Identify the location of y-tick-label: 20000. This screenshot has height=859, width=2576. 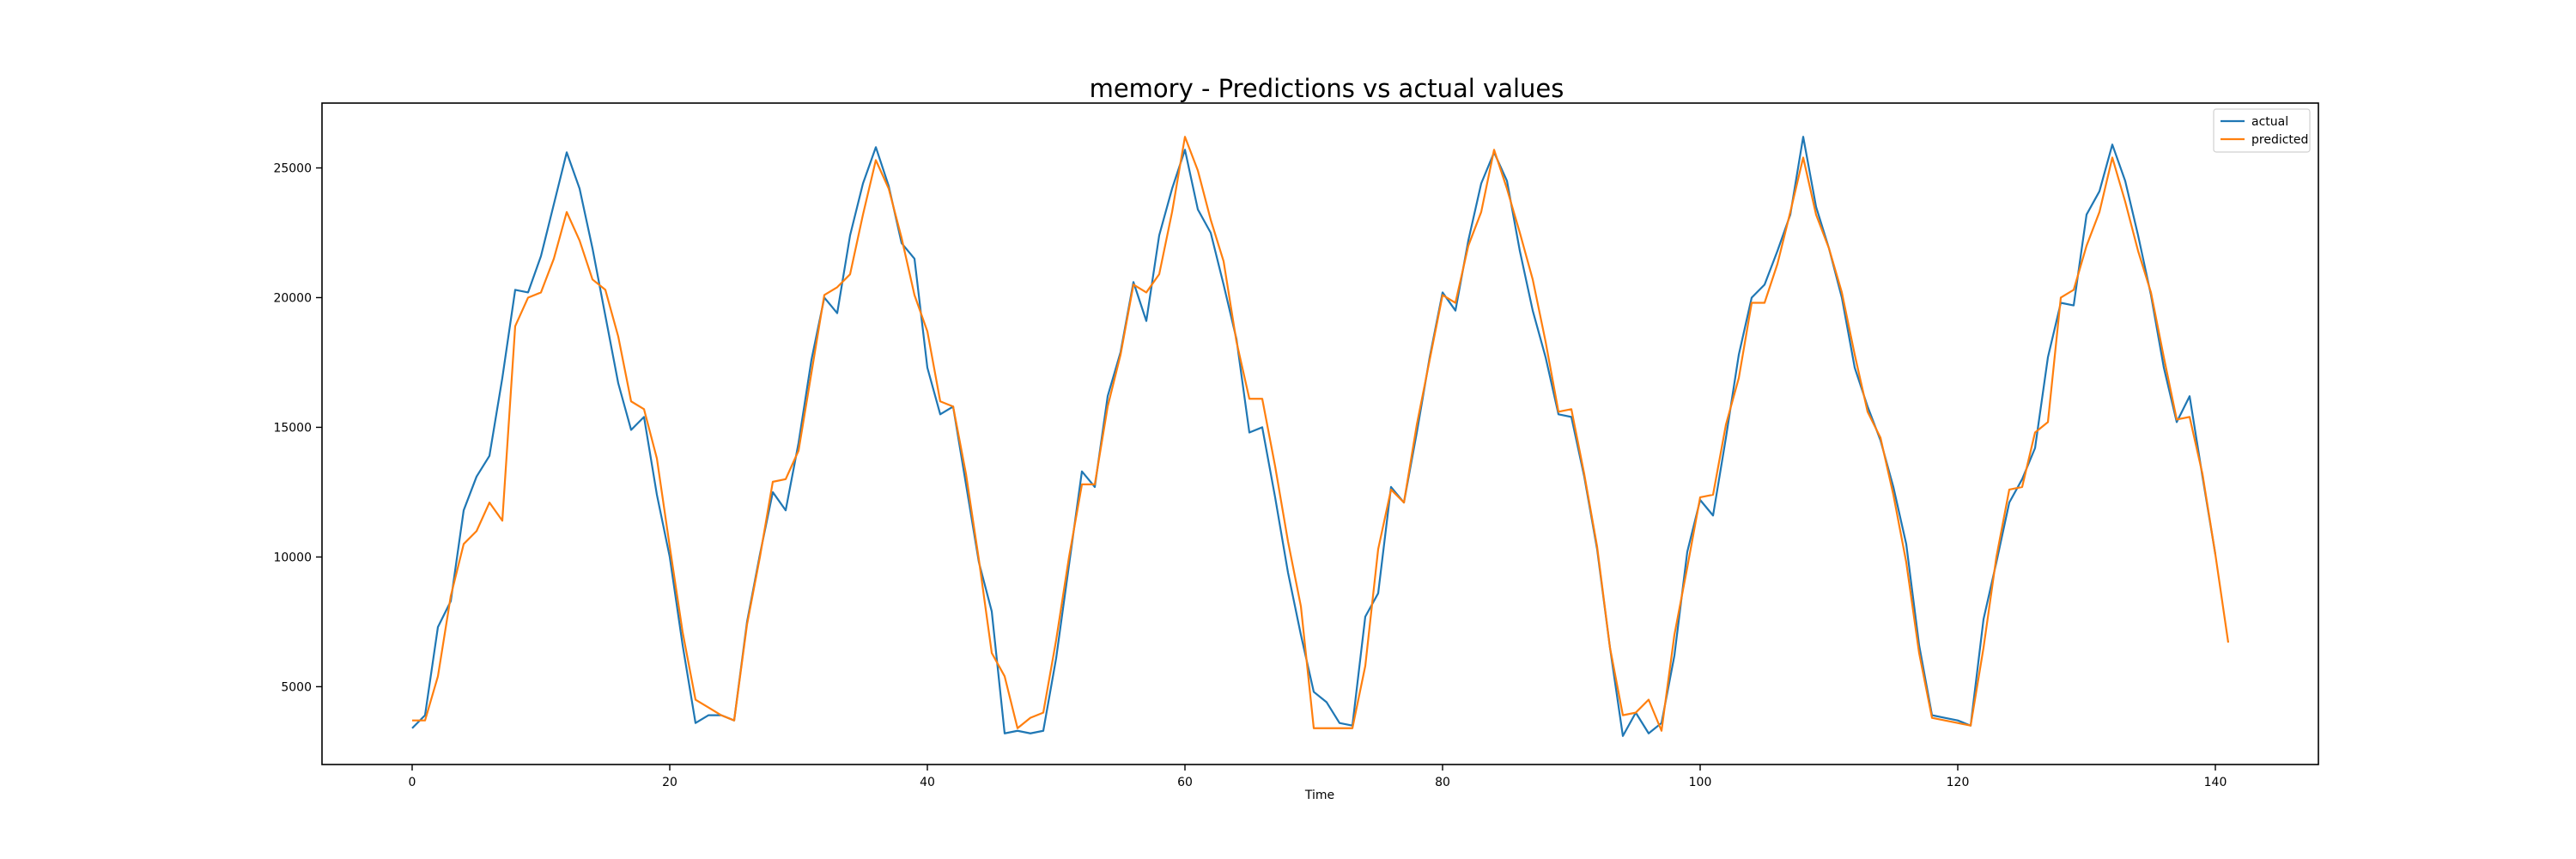
(292, 298).